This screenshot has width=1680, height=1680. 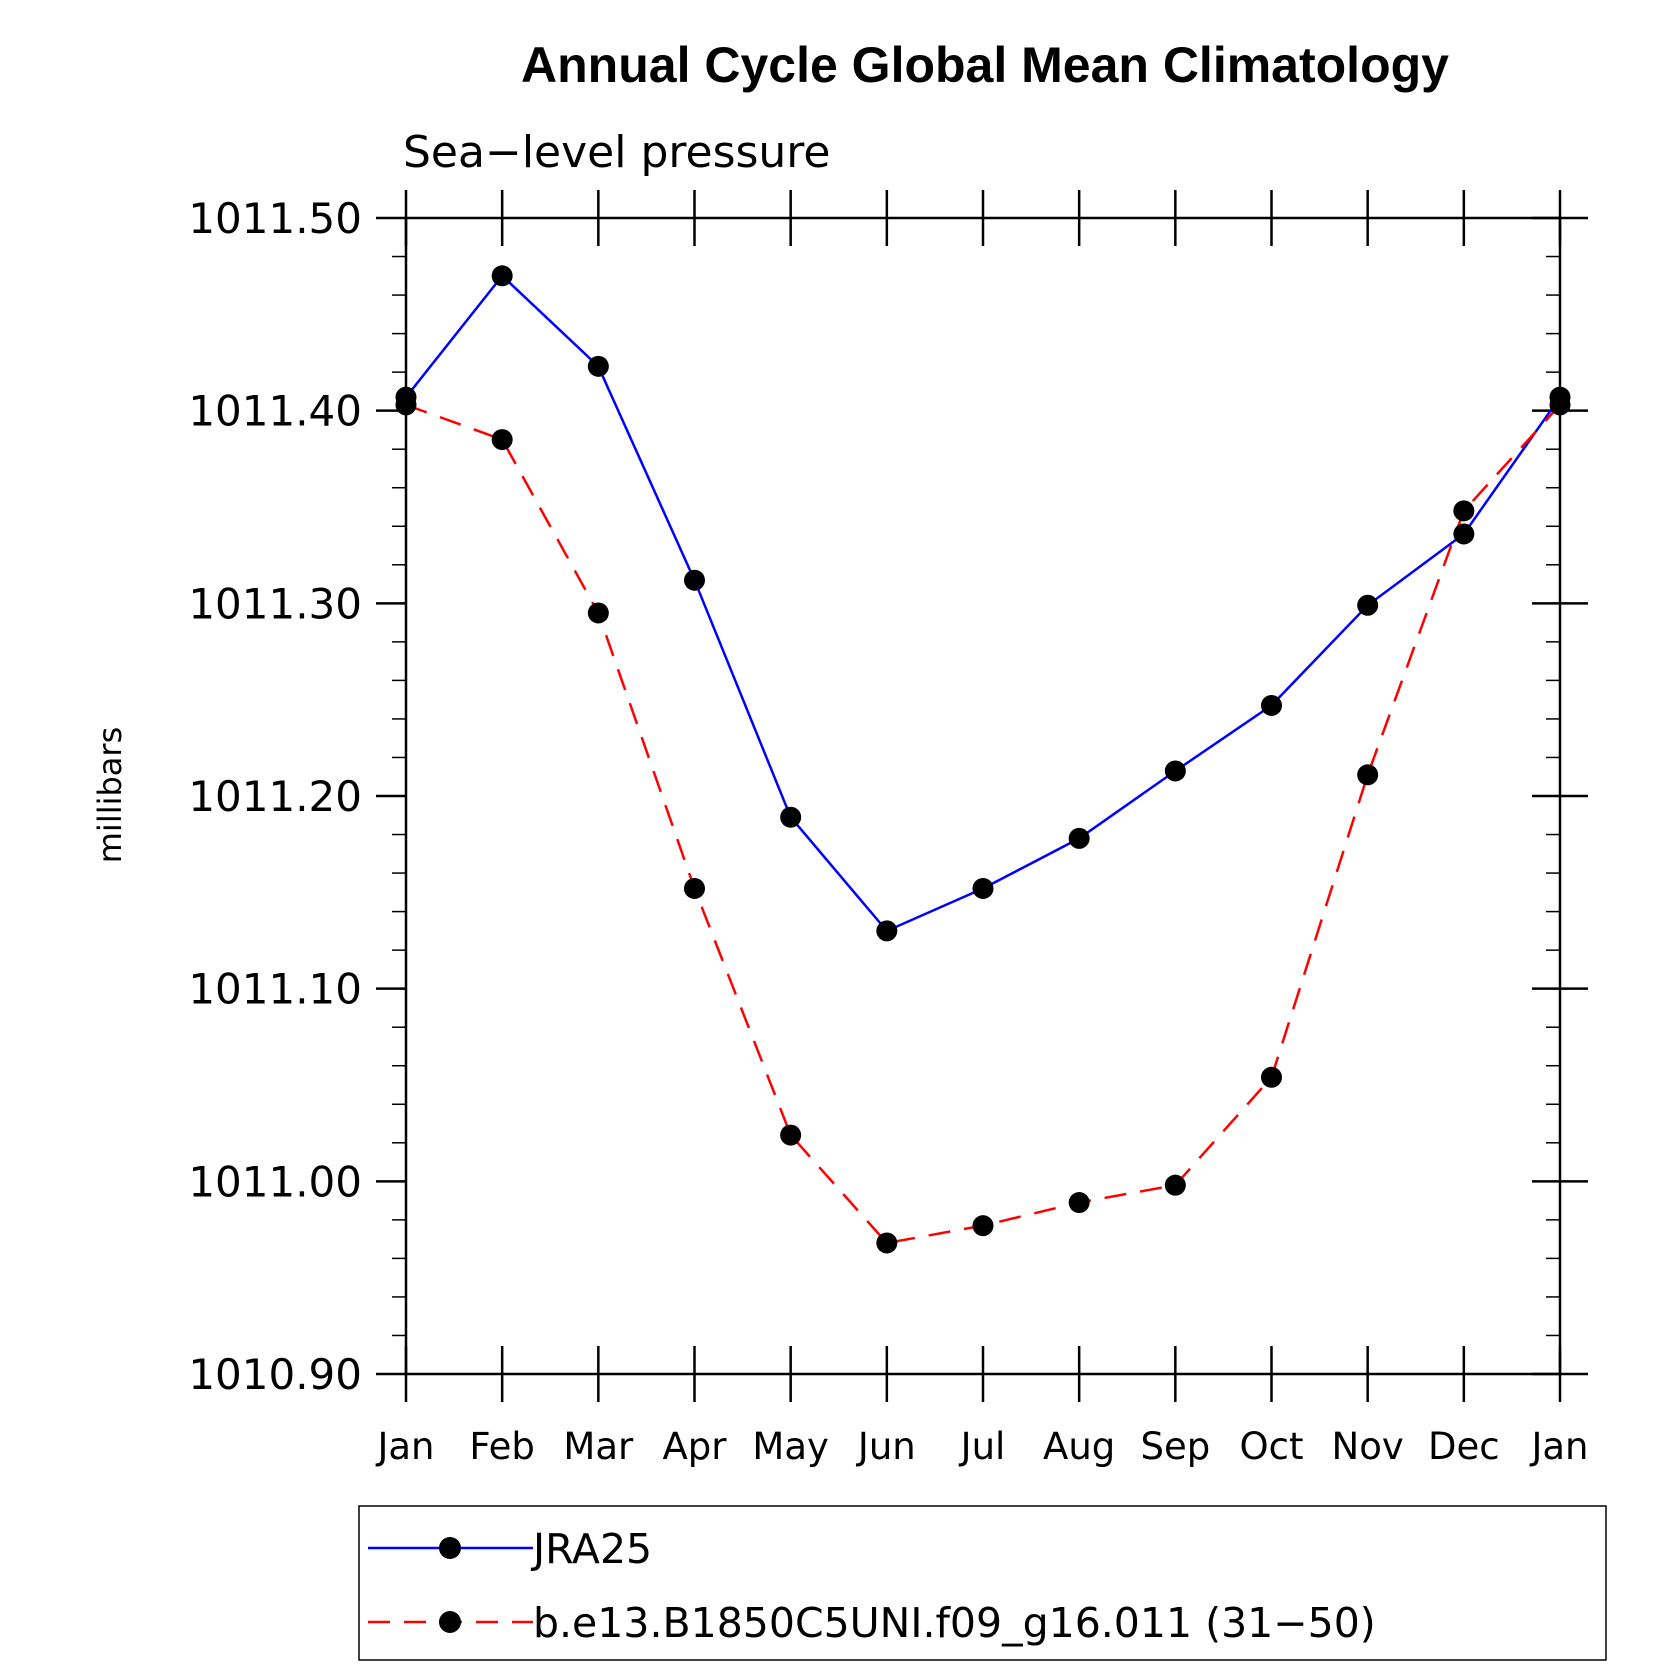 I want to click on y-tick-label: 1011.00, so click(x=275, y=1181).